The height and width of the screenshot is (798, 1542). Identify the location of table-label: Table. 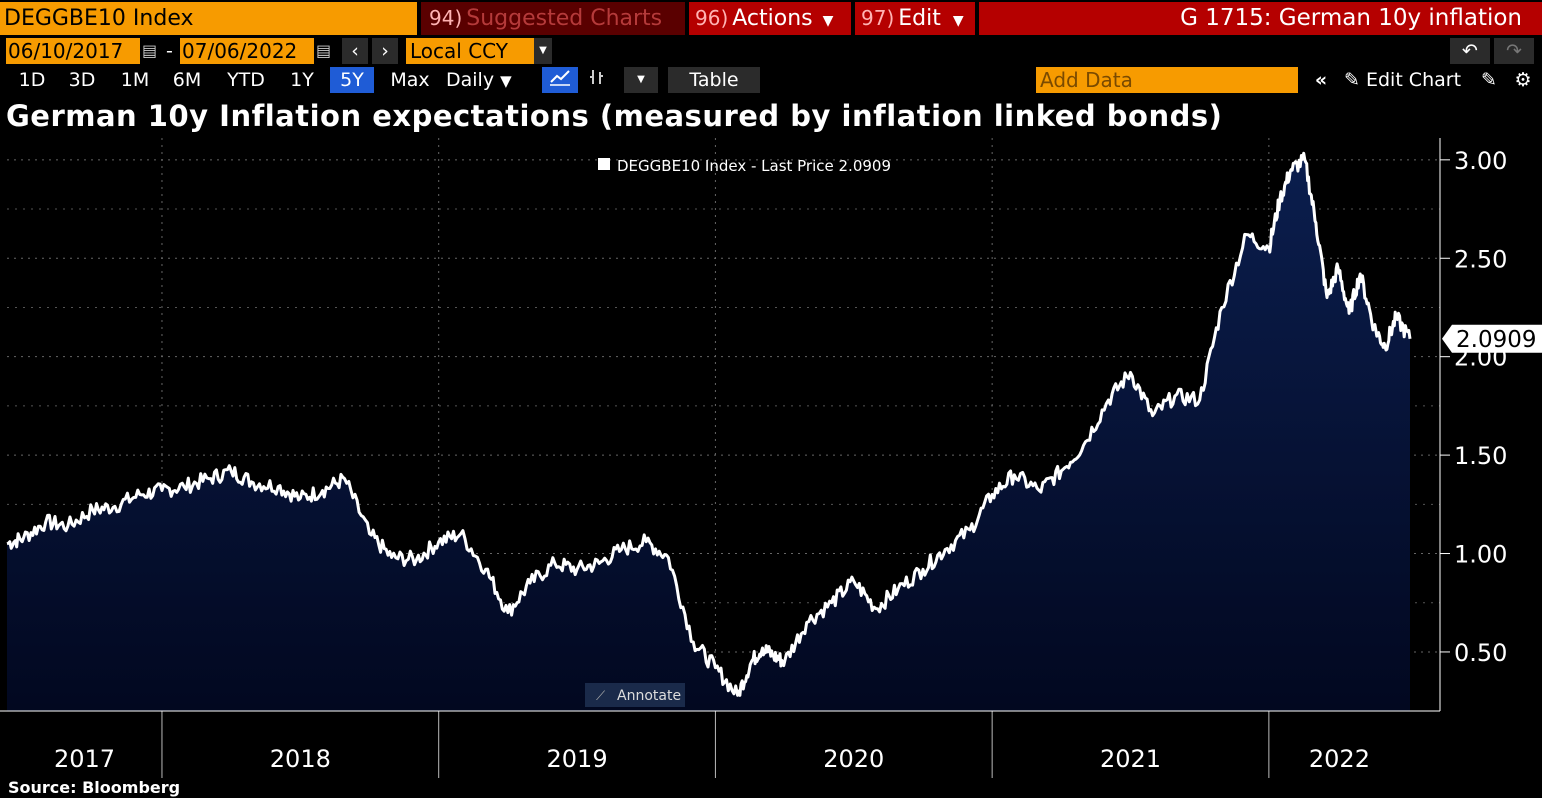
(714, 80).